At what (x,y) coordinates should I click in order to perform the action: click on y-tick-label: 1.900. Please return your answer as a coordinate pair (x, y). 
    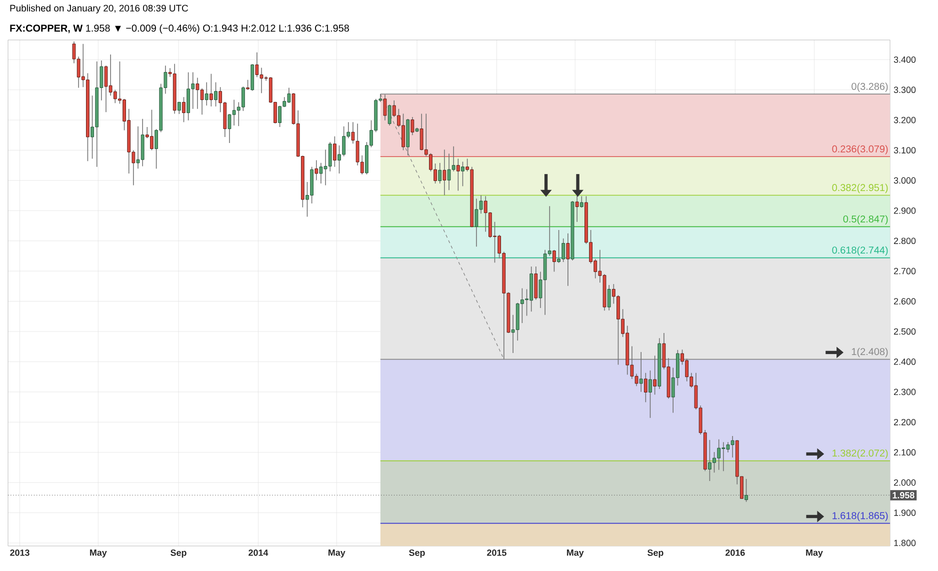
    Looking at the image, I should click on (905, 513).